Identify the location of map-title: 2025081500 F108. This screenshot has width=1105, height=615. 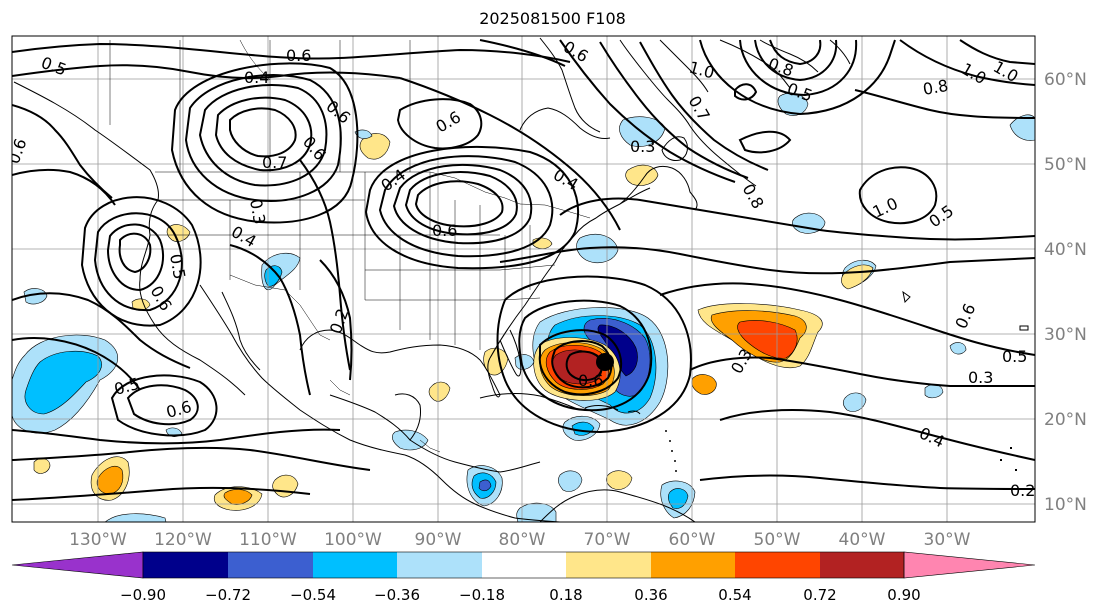
(552, 18).